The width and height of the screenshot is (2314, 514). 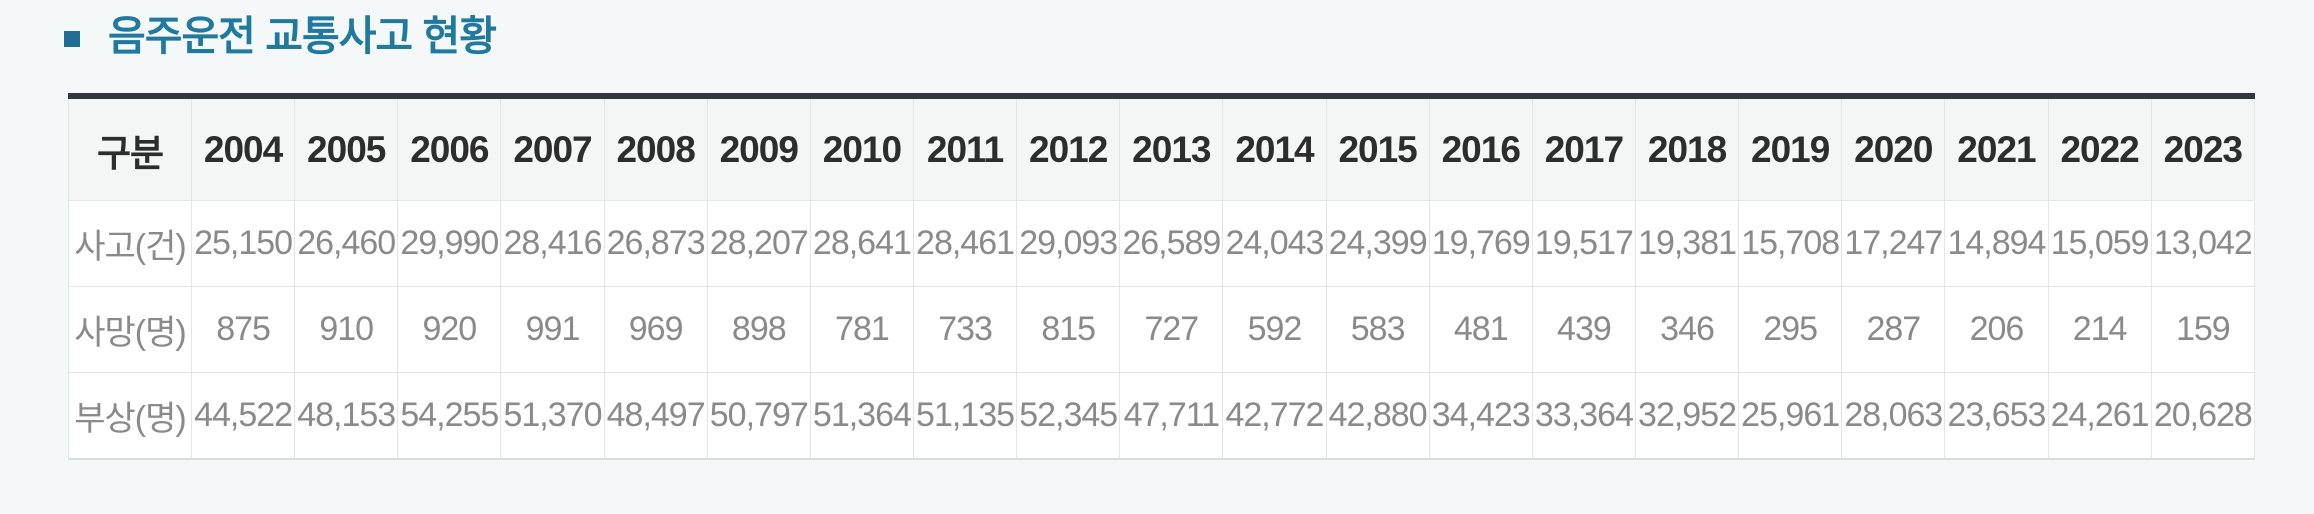 What do you see at coordinates (2100, 329) in the screenshot?
I see `table-cell: 214` at bounding box center [2100, 329].